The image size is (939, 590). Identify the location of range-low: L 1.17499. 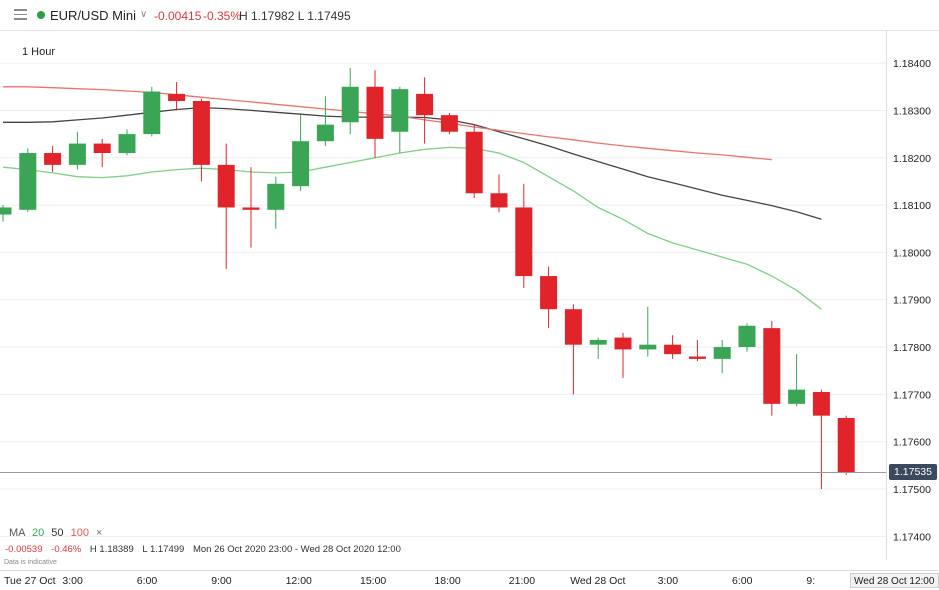
(163, 549).